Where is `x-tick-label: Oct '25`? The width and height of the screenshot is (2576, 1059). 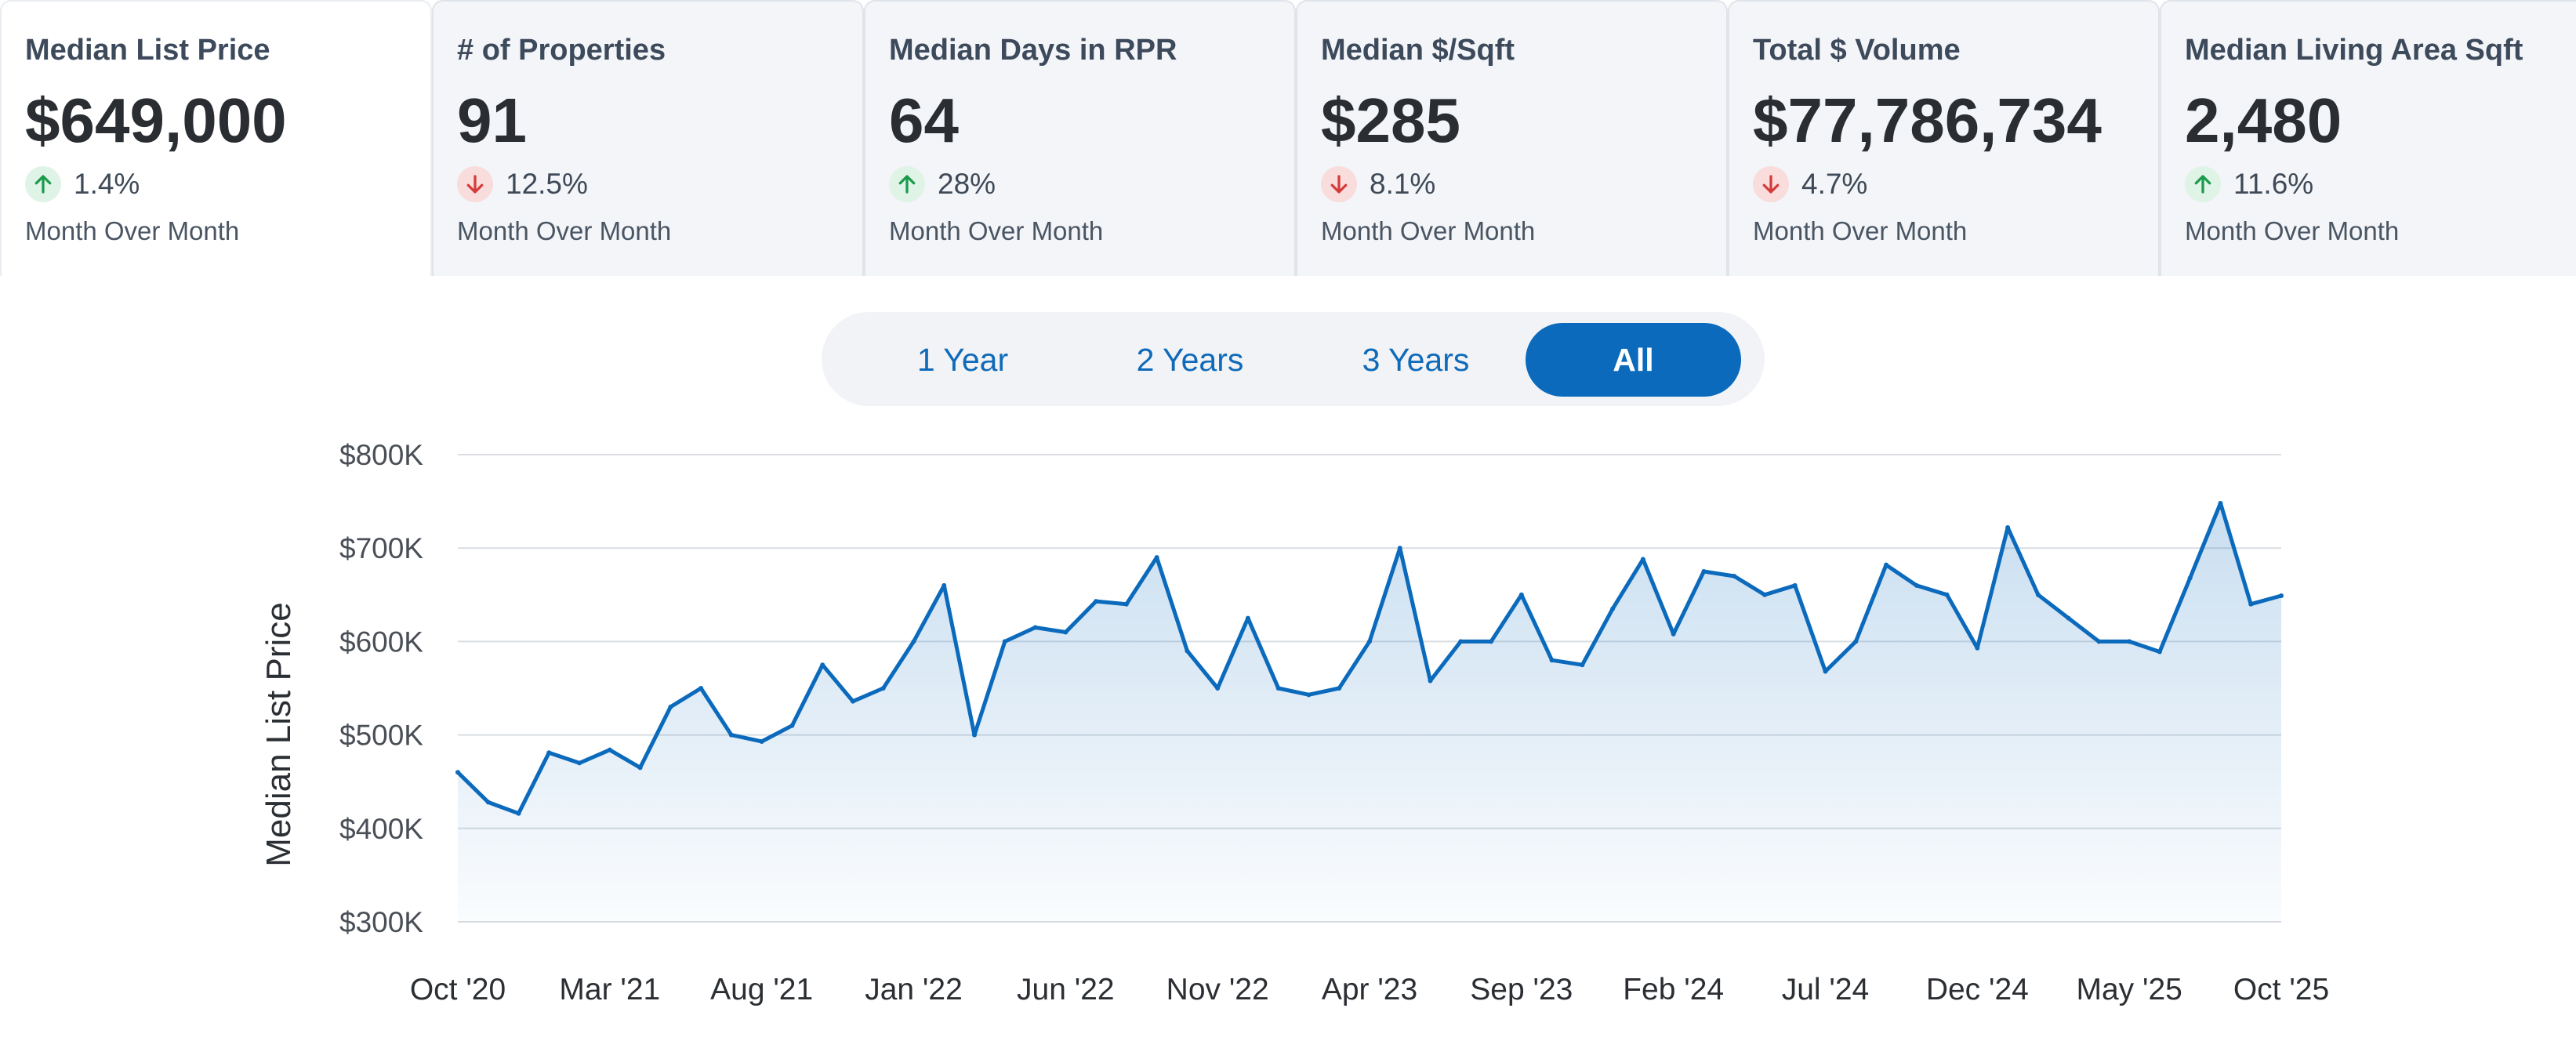 x-tick-label: Oct '25 is located at coordinates (2281, 989).